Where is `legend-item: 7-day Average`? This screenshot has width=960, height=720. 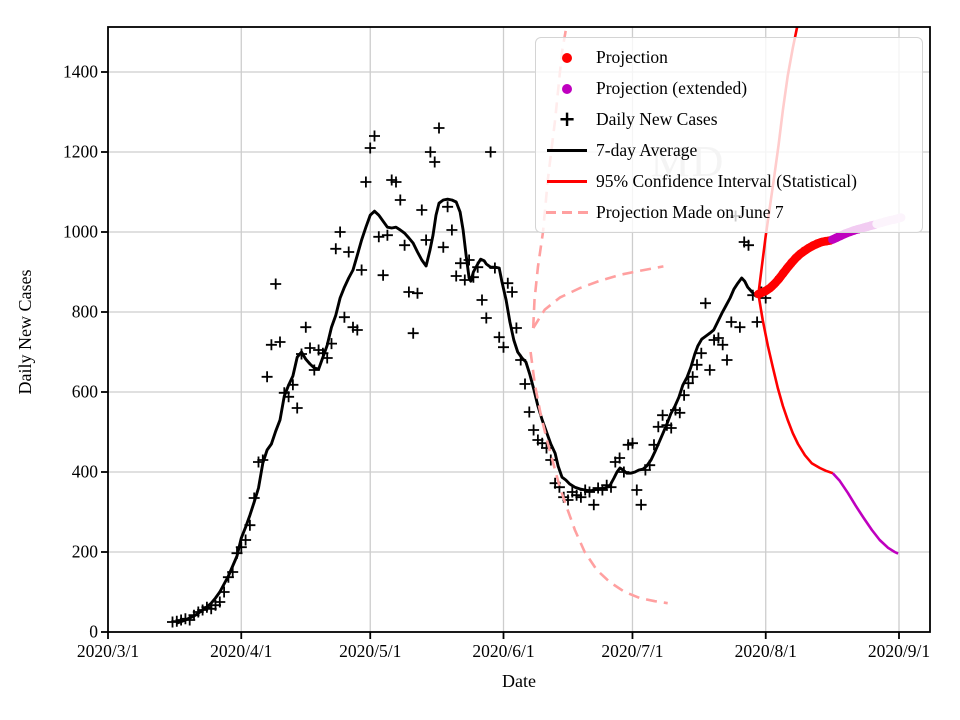
legend-item: 7-day Average is located at coordinates (729, 151).